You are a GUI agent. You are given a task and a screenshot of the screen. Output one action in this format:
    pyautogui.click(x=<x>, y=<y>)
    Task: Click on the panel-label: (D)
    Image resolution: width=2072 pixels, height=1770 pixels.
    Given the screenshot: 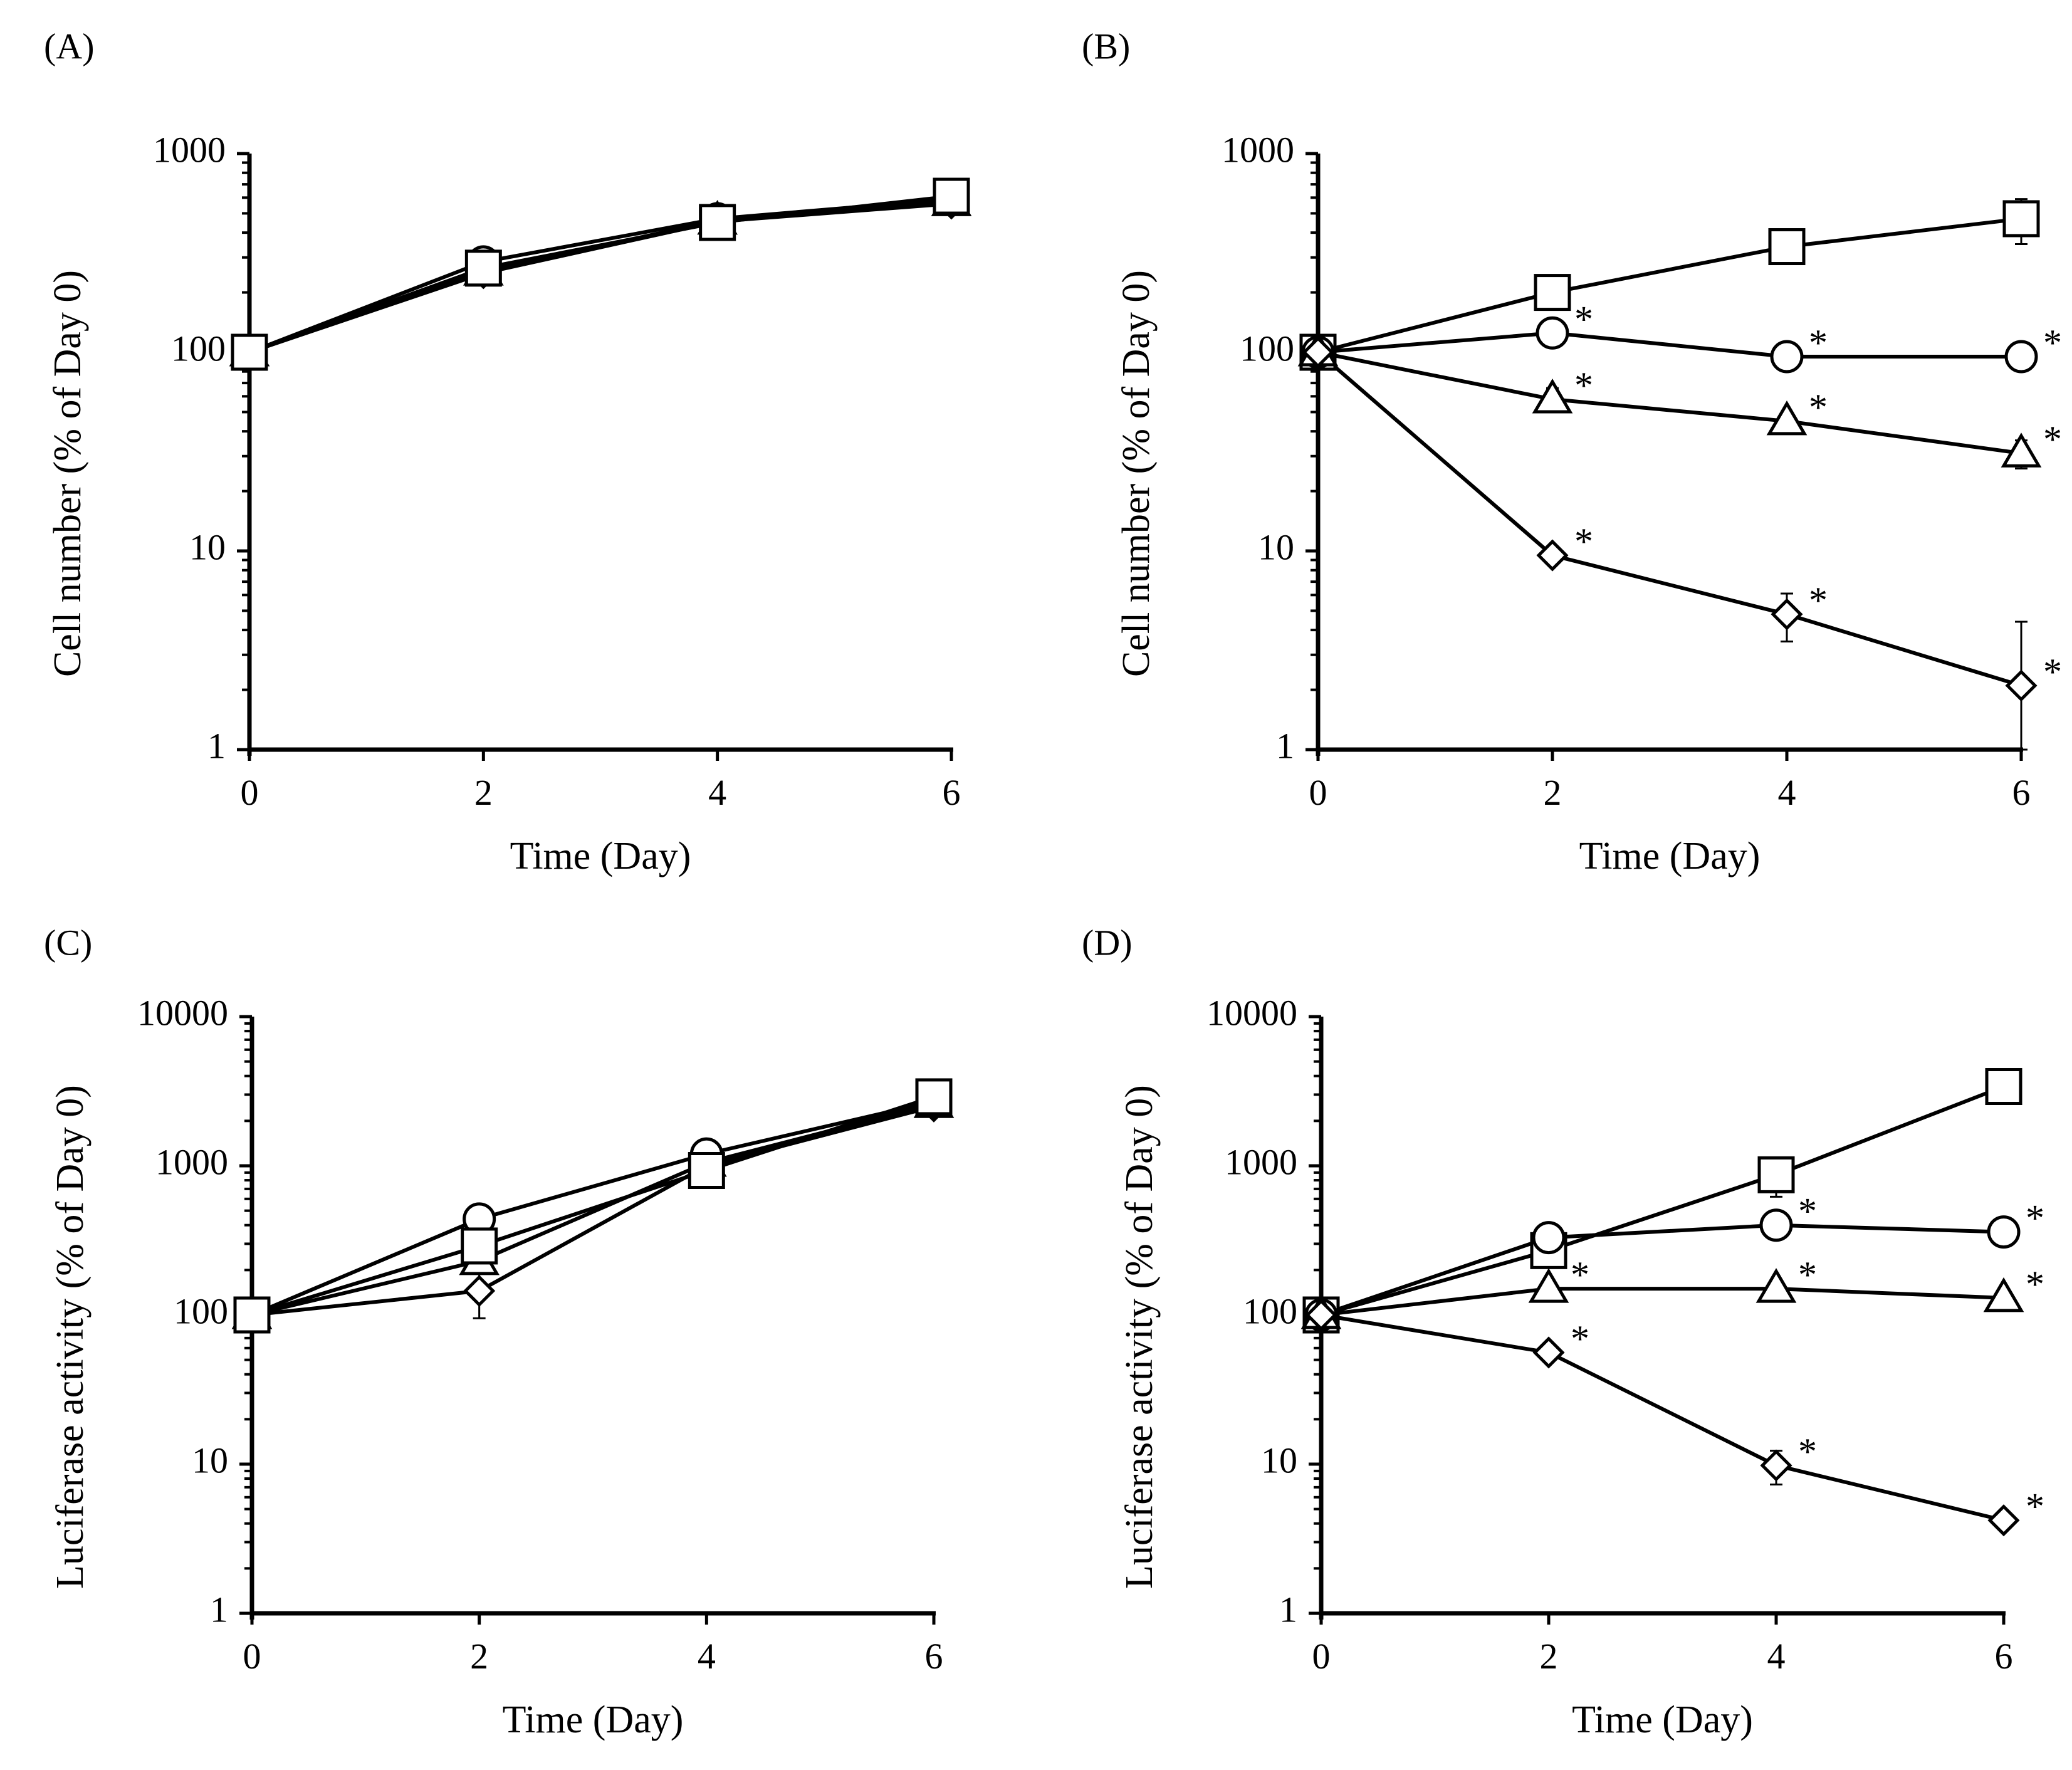 What is the action you would take?
    pyautogui.click(x=1107, y=942)
    